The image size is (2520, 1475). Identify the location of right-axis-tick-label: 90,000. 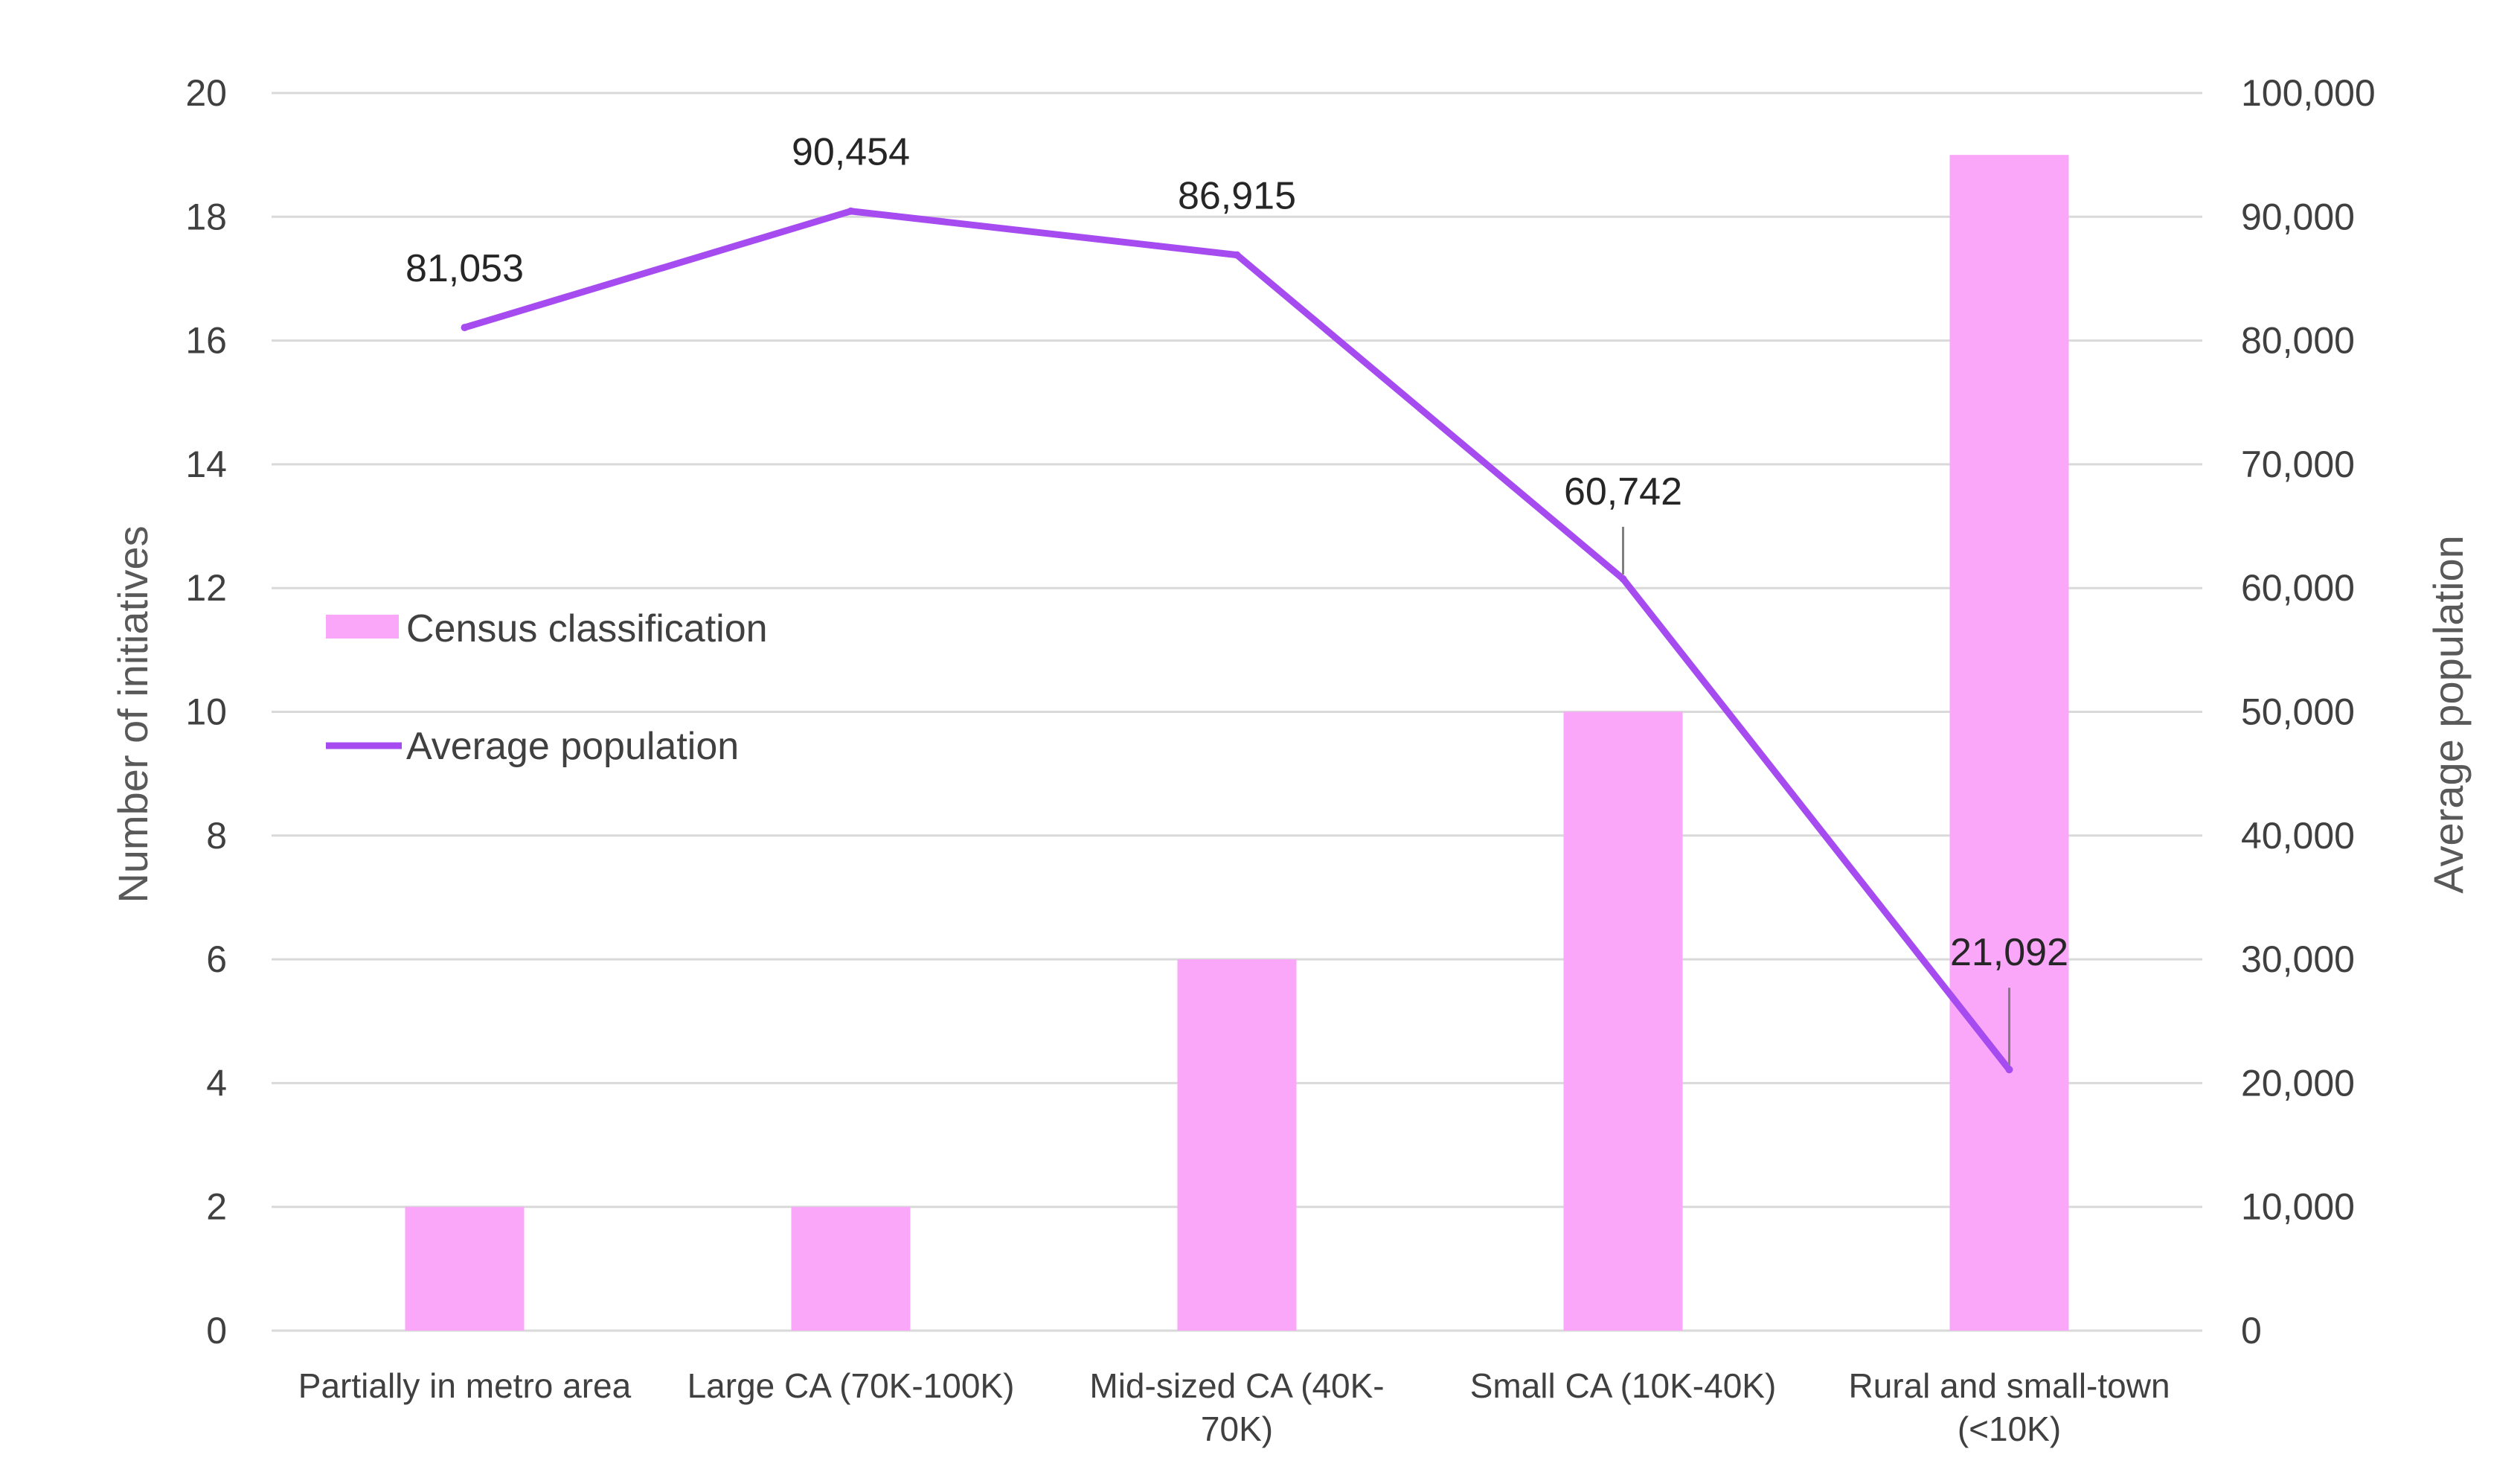
(2298, 216).